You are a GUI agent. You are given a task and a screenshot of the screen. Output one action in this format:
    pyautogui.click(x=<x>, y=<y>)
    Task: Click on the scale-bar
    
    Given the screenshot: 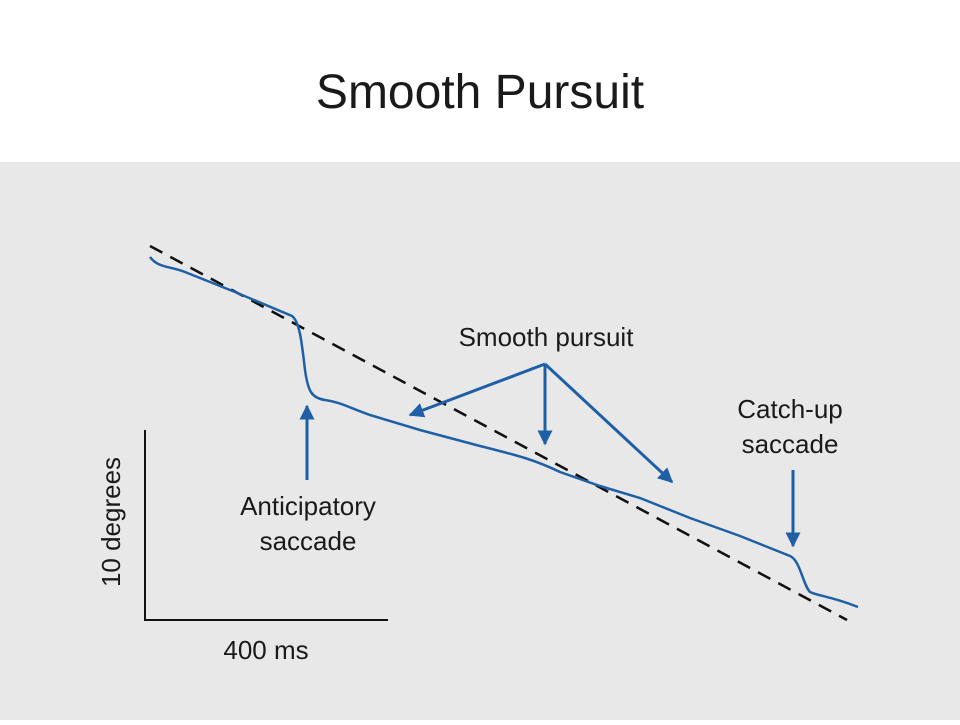 What is the action you would take?
    pyautogui.click(x=266, y=525)
    